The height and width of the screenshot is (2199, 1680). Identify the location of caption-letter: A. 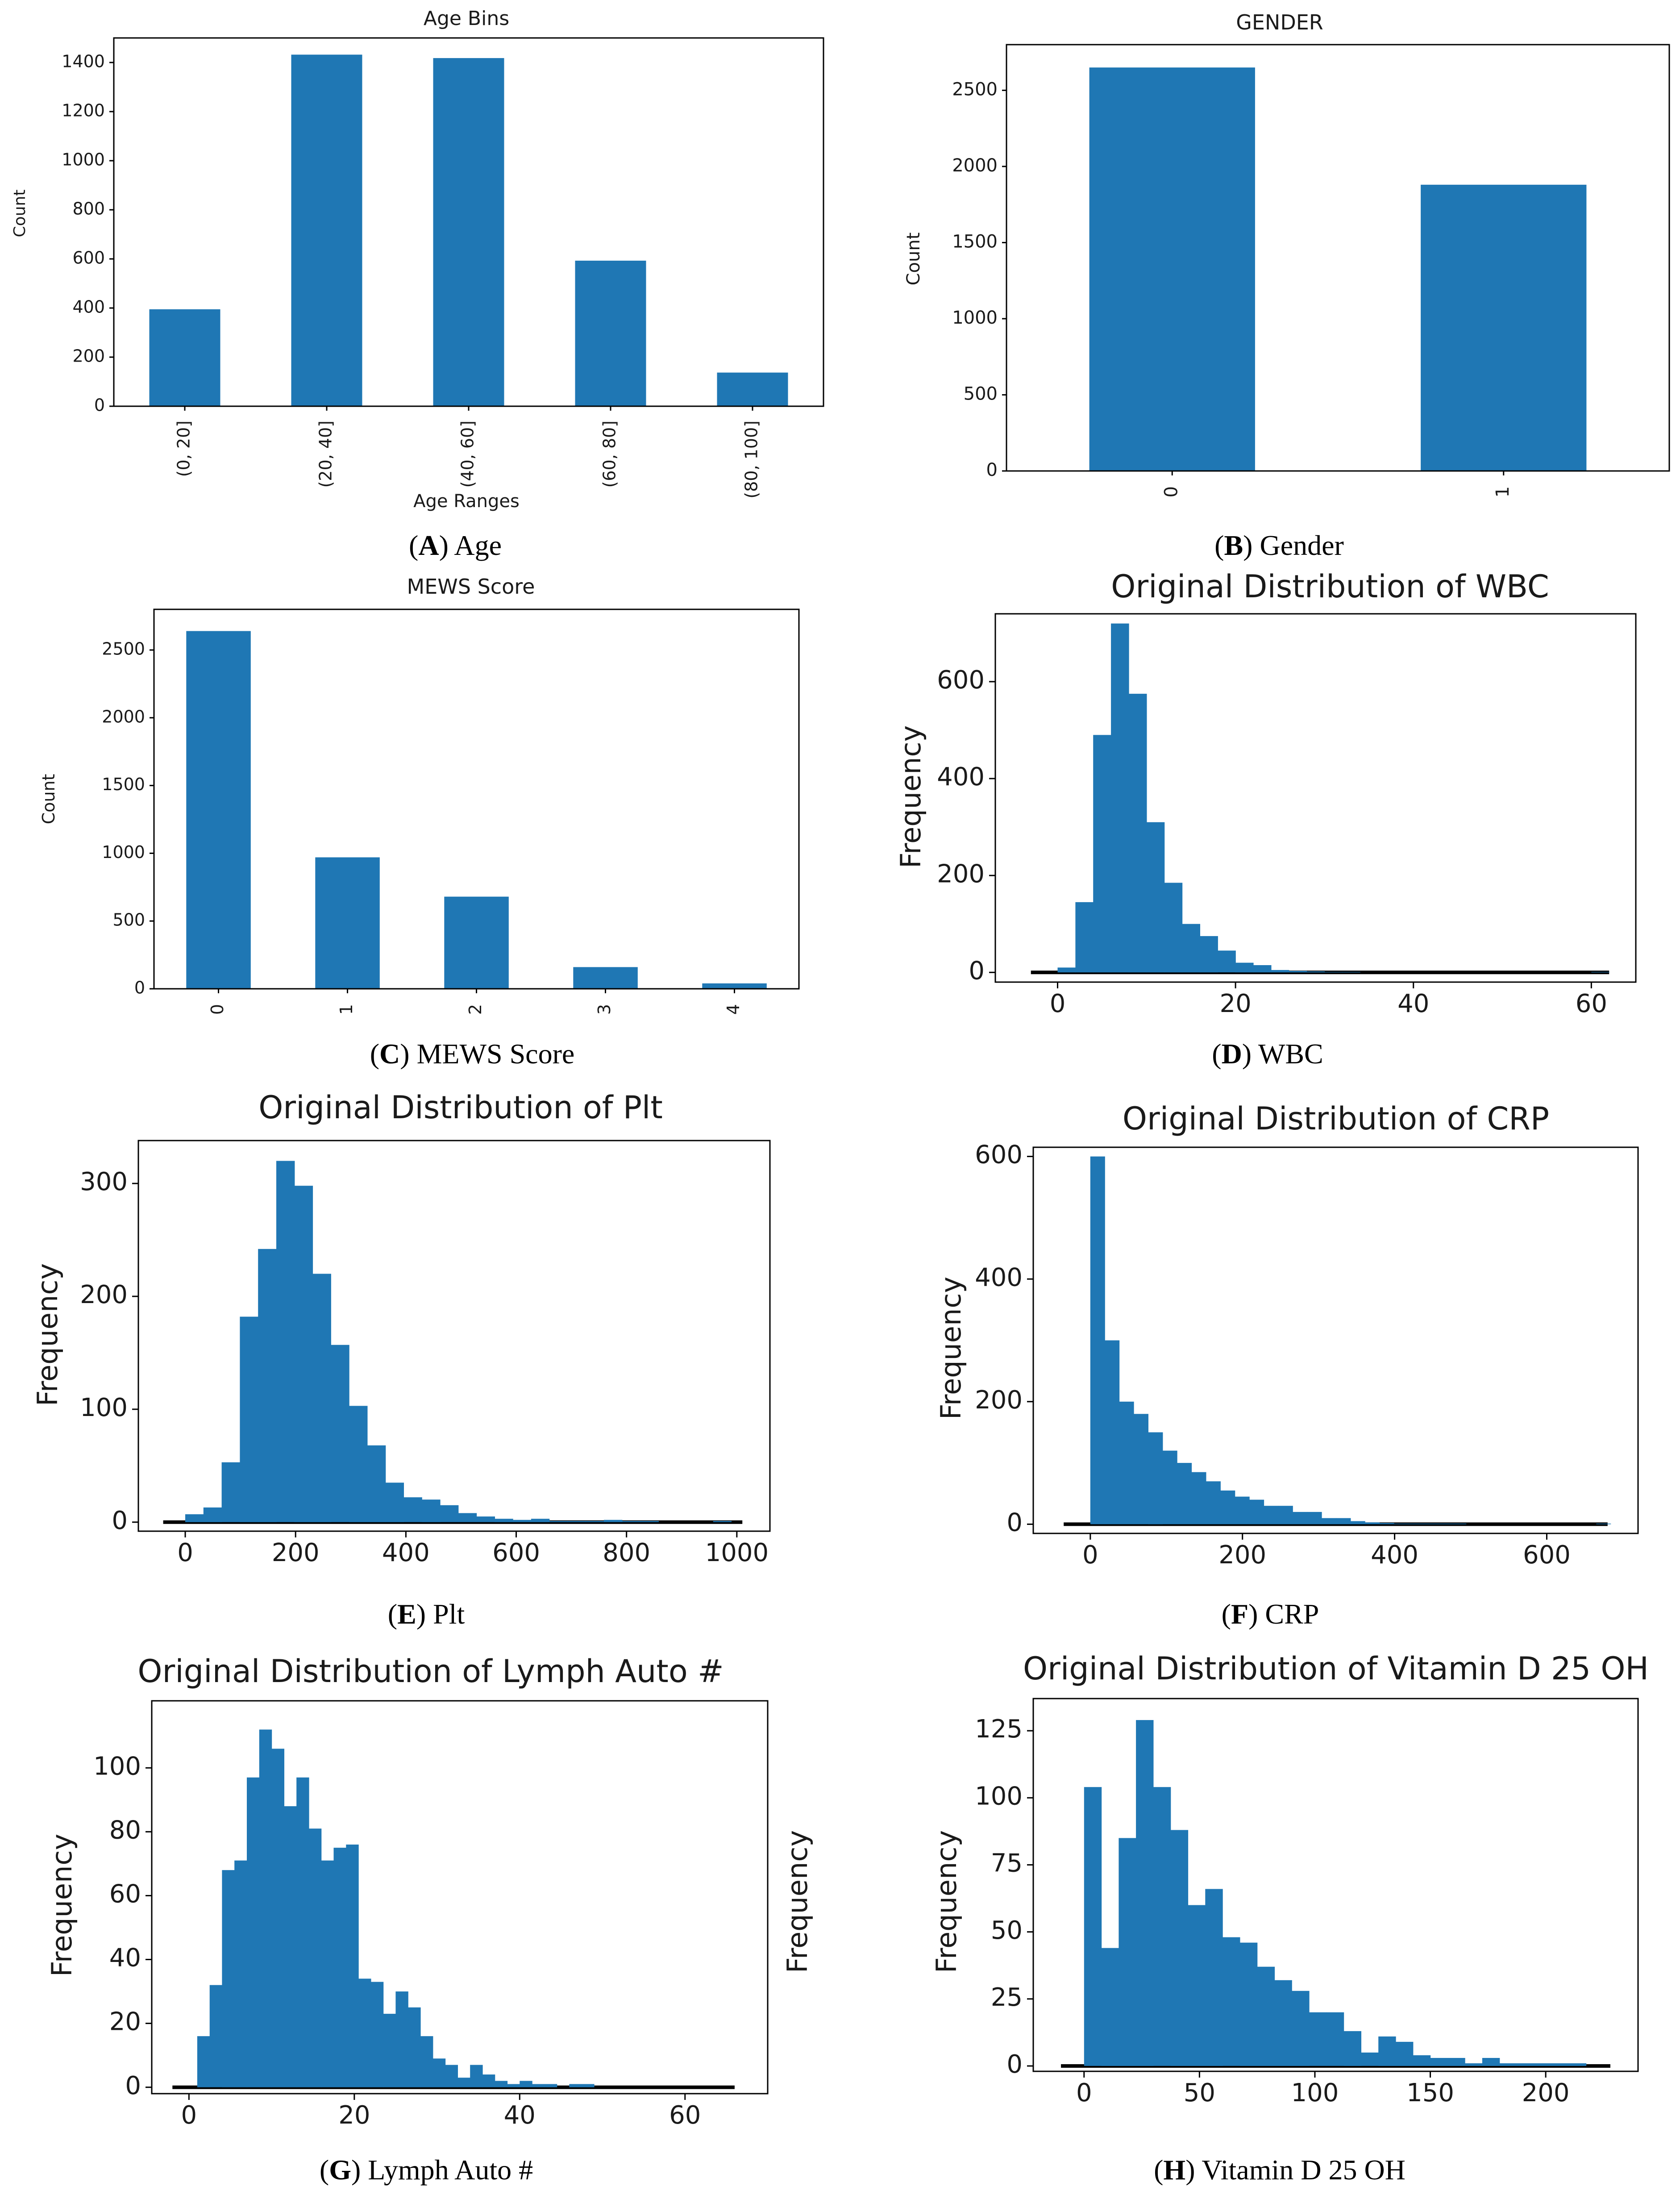
(429, 545).